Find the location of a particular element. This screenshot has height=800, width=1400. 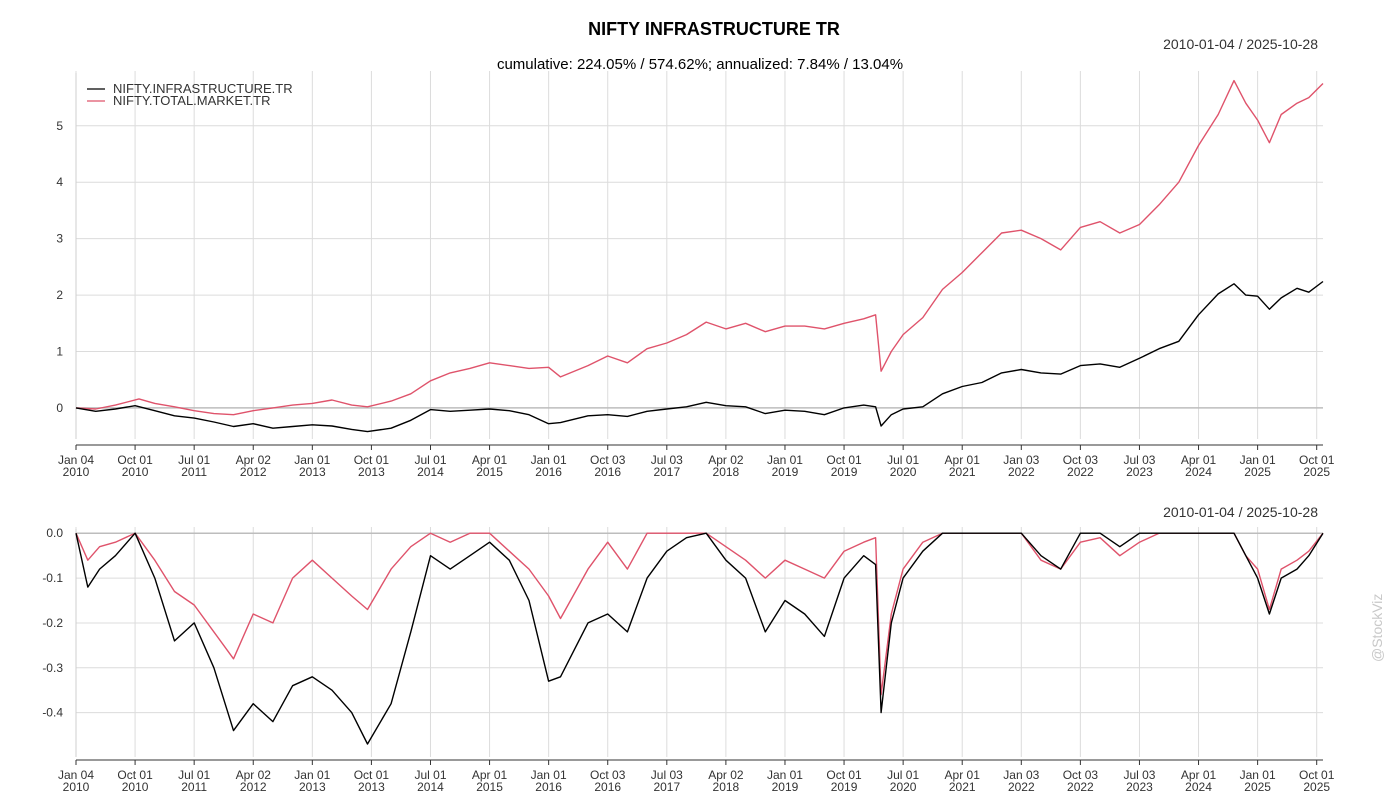

top-xtick-label-date-21: Oct 01 is located at coordinates (1317, 460).